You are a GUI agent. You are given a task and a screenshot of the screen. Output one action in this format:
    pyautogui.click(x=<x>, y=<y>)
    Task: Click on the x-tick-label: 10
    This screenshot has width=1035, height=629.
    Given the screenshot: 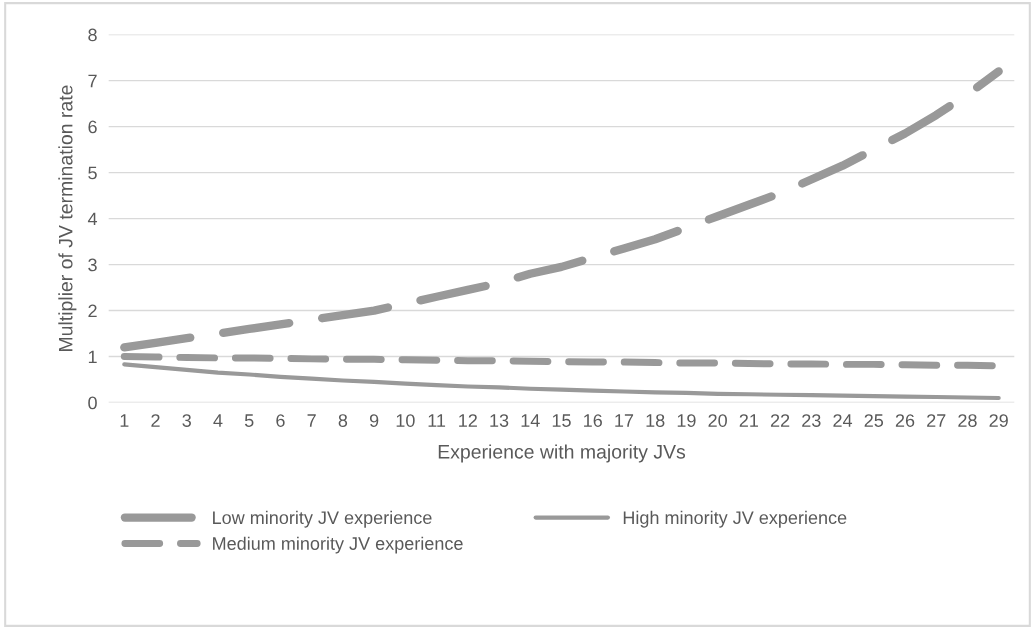 What is the action you would take?
    pyautogui.click(x=405, y=420)
    